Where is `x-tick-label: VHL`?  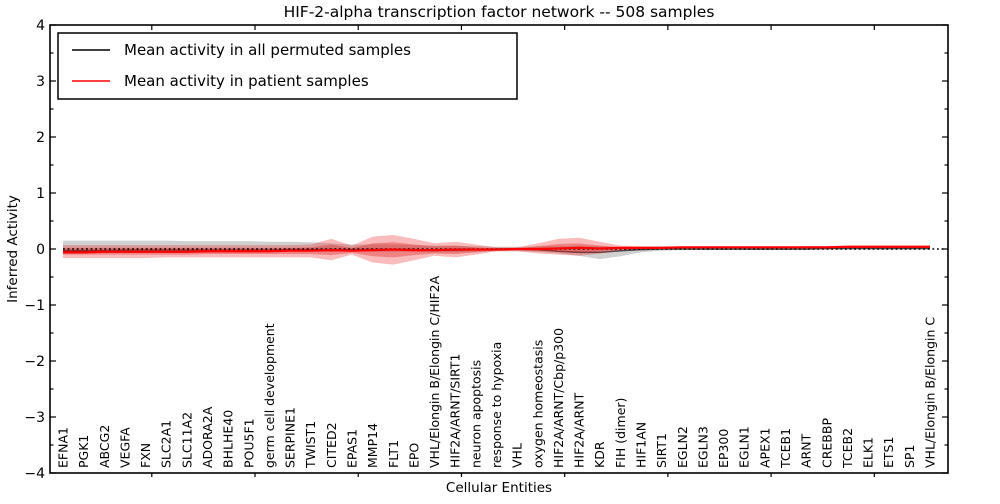
x-tick-label: VHL is located at coordinates (517, 455).